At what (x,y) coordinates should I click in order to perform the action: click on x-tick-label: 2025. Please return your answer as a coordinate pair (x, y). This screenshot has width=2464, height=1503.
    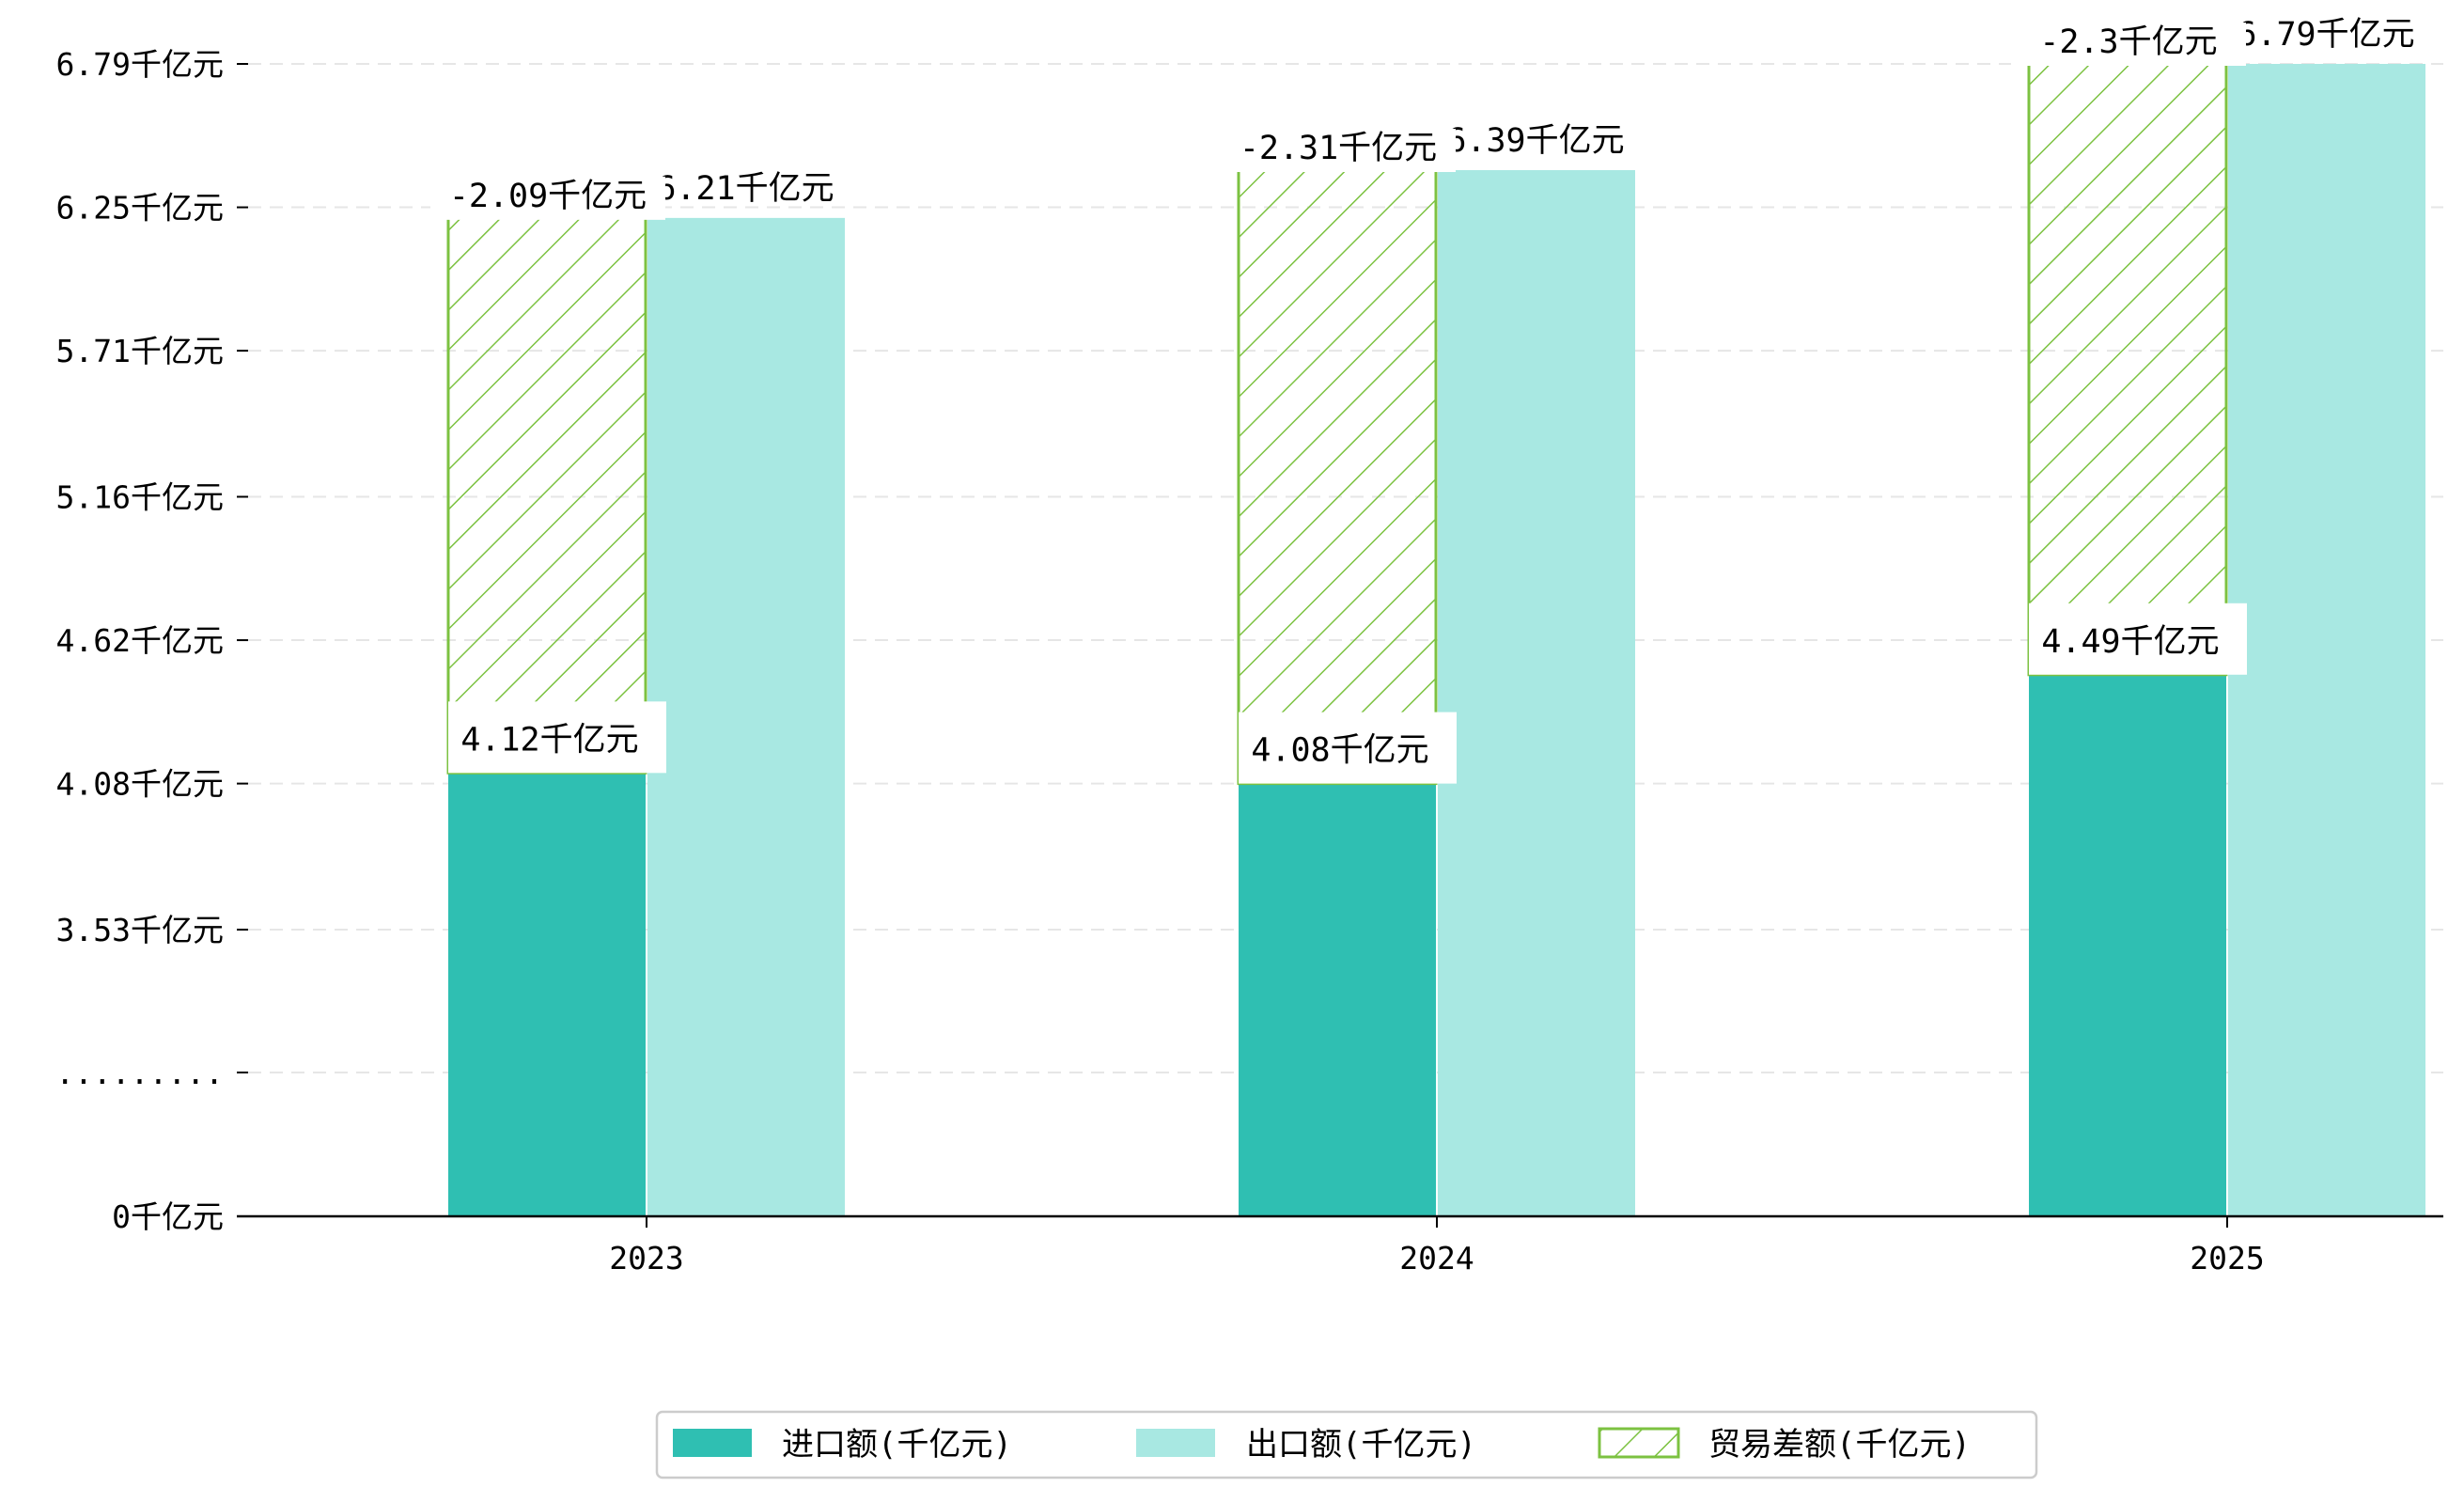
    Looking at the image, I should click on (2227, 1258).